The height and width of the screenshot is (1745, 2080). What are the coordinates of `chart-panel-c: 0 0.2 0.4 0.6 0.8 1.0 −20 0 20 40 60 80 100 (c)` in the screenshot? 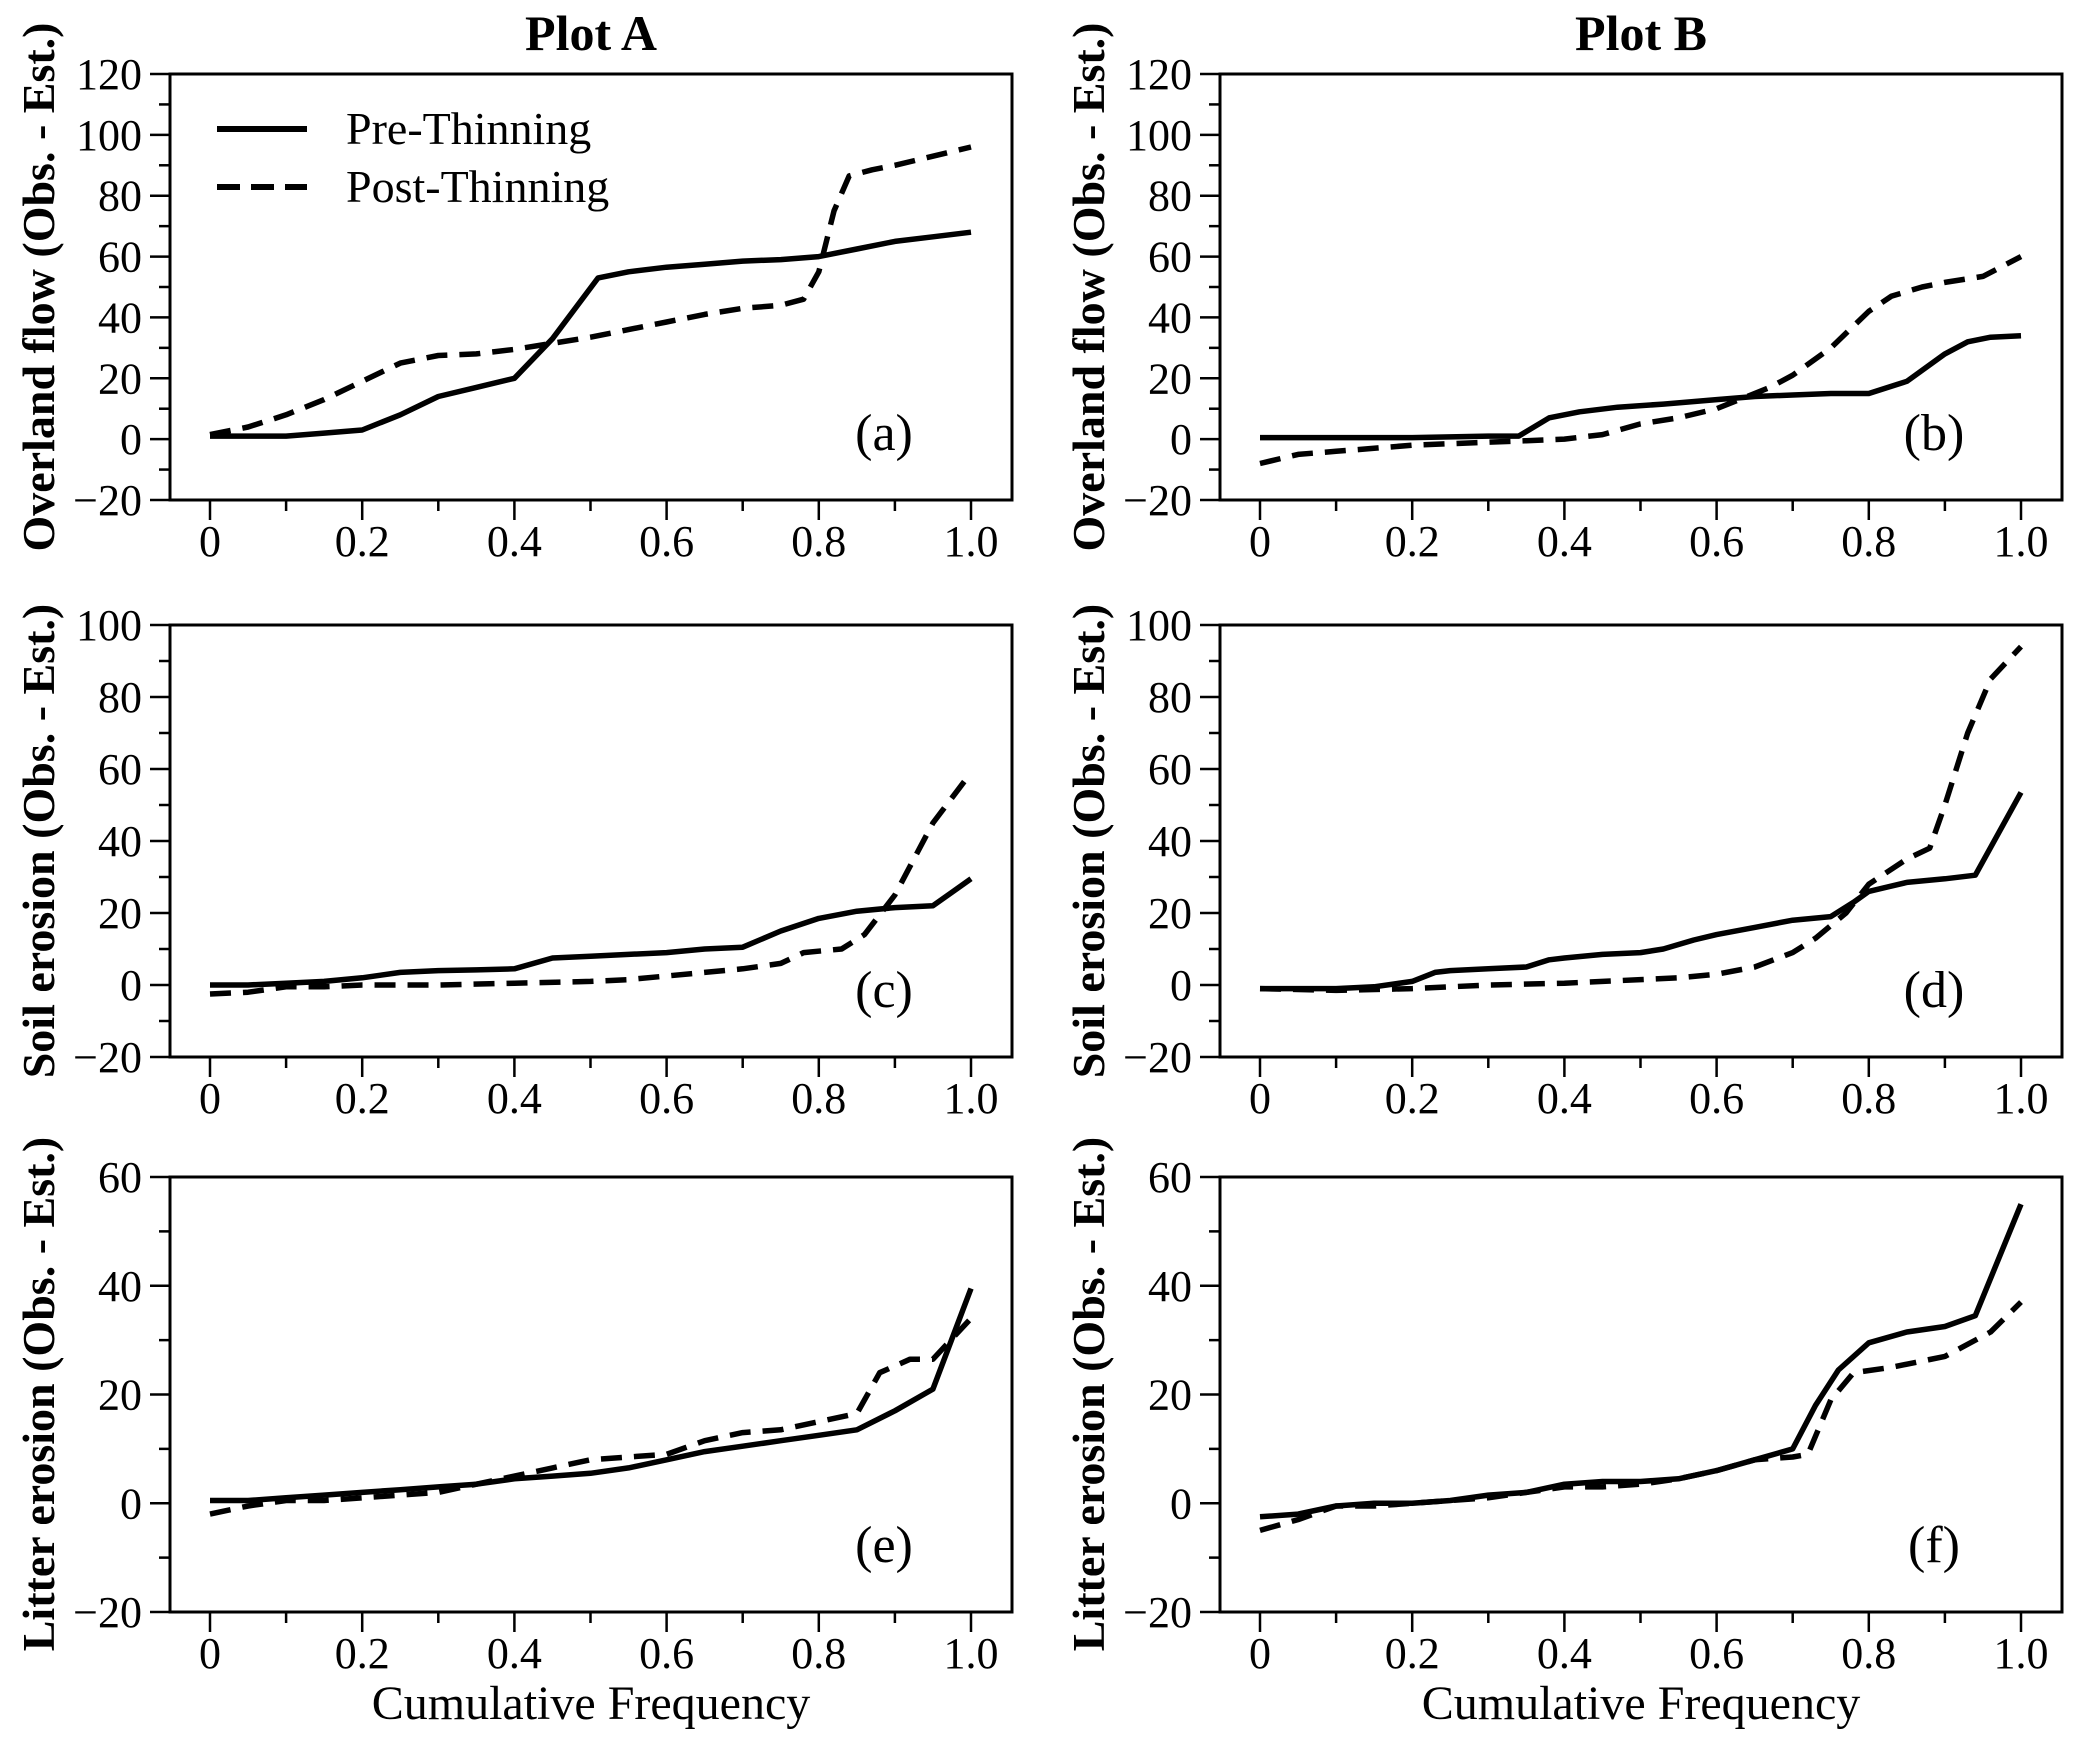 It's located at (543, 860).